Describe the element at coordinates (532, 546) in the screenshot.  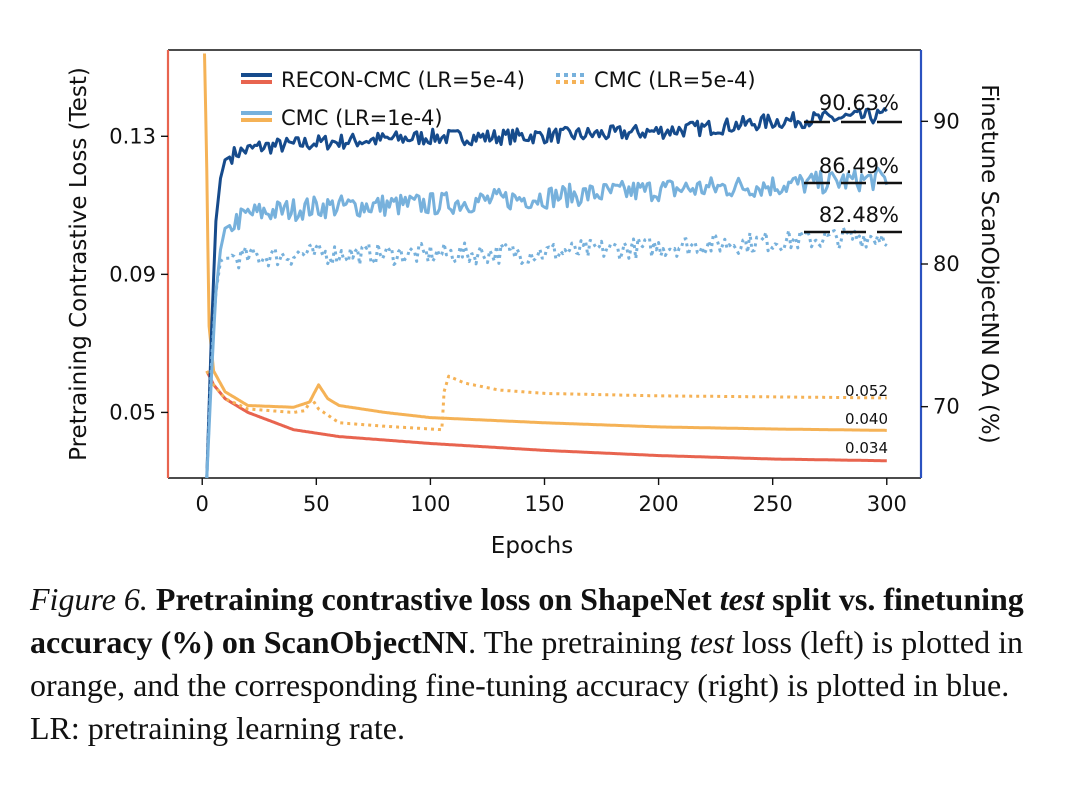
I see `x-axis-title: Epochs` at that location.